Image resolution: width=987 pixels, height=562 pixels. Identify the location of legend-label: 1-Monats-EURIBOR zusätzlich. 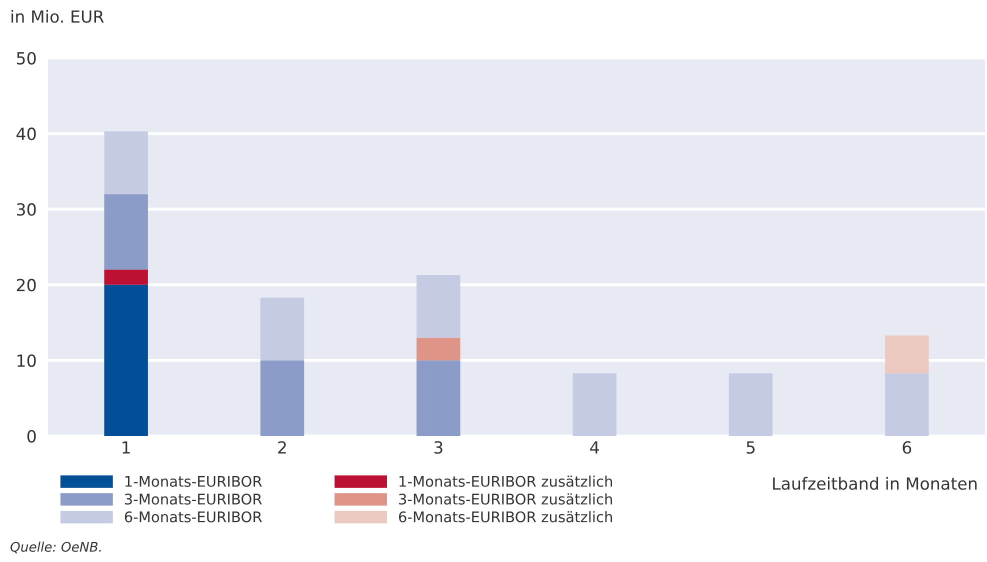
(506, 481).